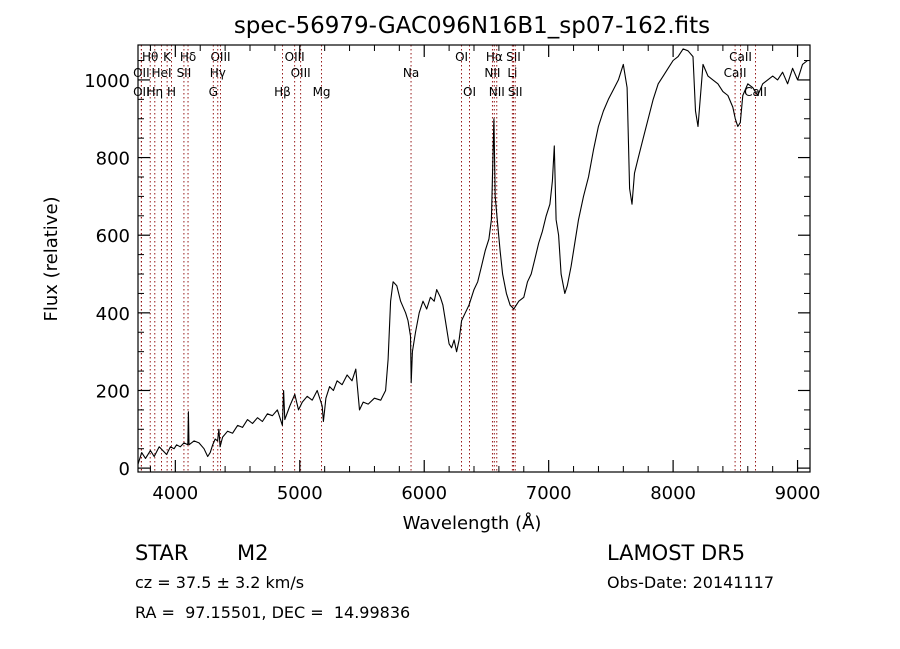 The height and width of the screenshot is (649, 900). Describe the element at coordinates (691, 582) in the screenshot. I see `obs-date: Obs-Date: 20141117` at that location.